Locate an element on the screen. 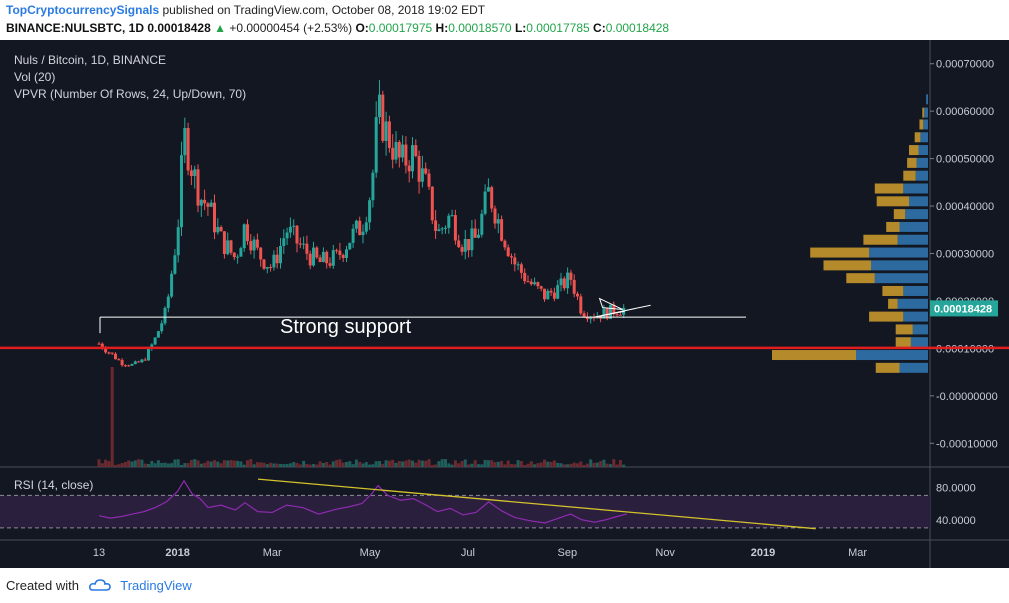 This screenshot has width=1009, height=603. x-tick-label: 2019 is located at coordinates (763, 553).